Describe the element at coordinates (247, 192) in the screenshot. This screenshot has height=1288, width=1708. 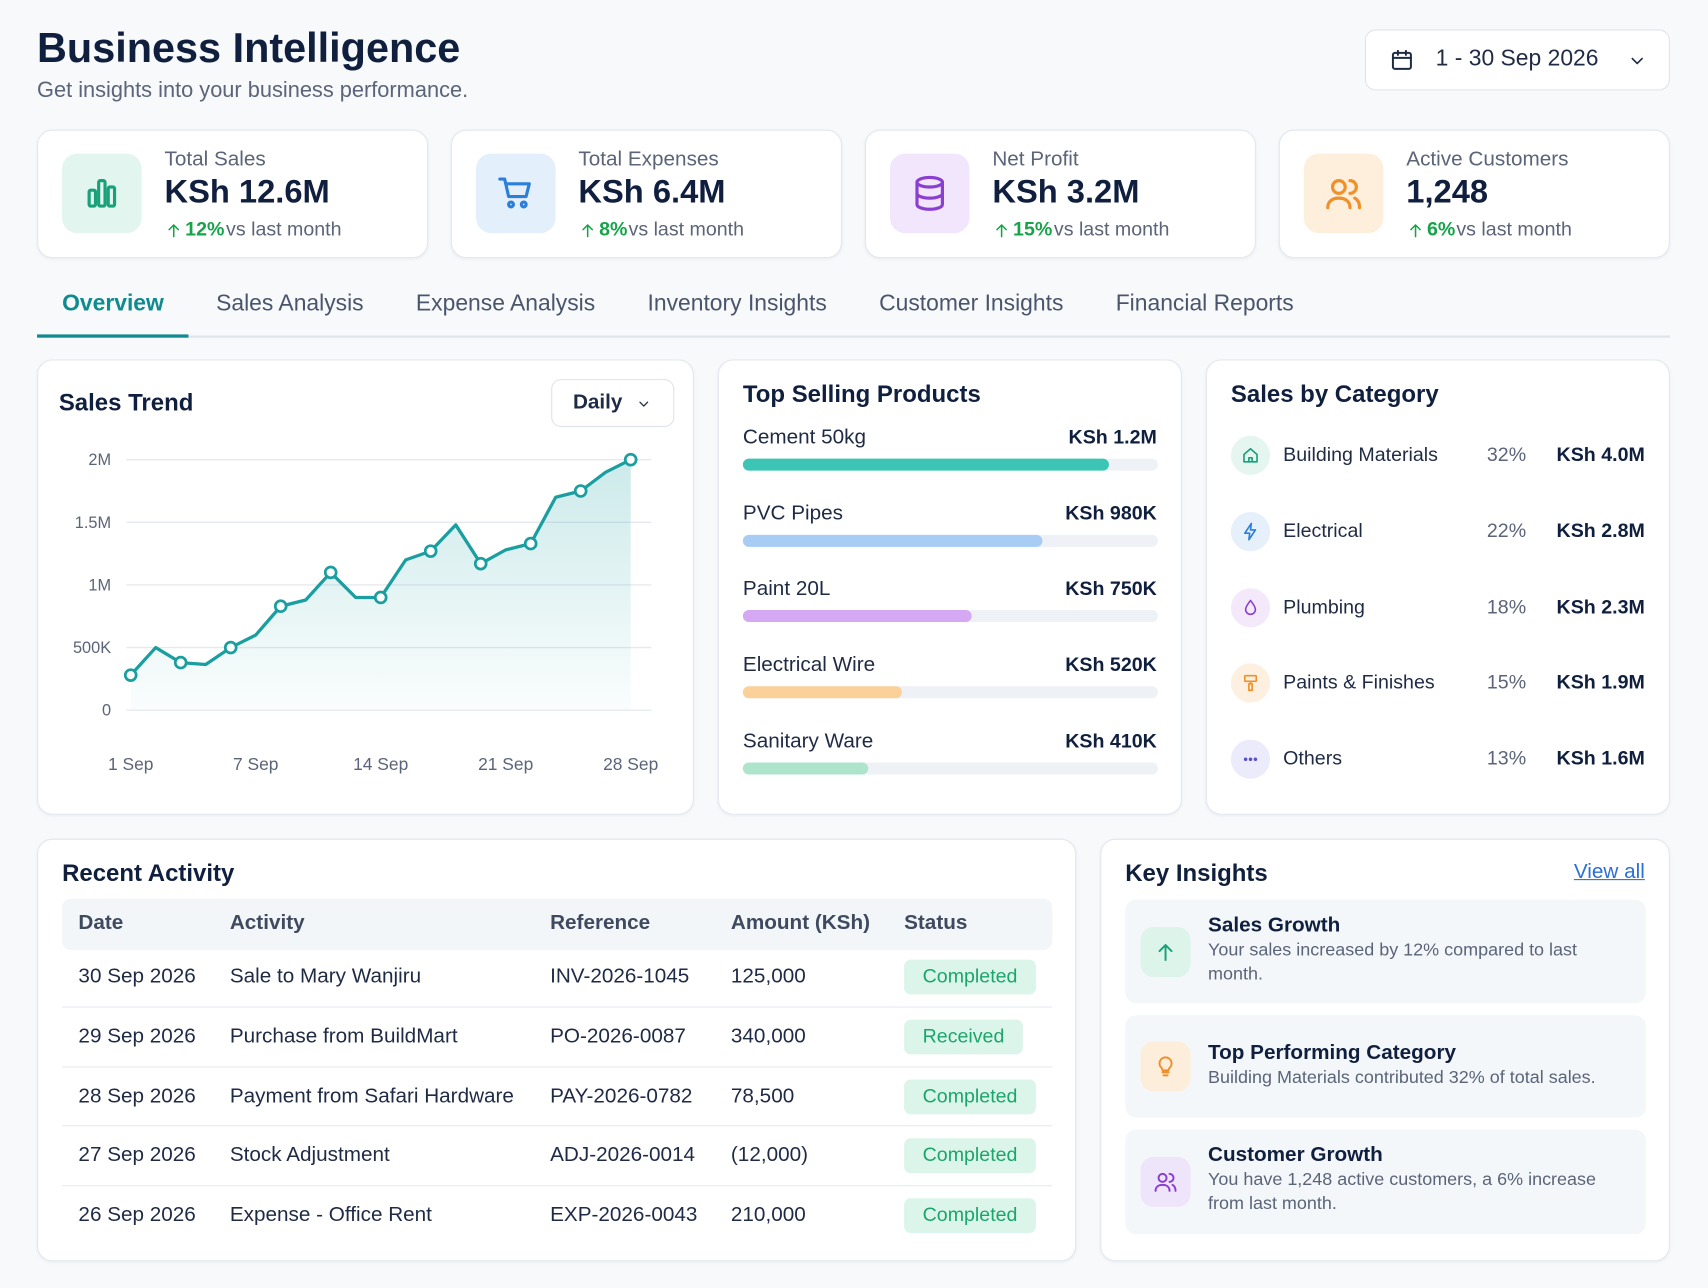
I see `kpi-value: KSh 12.6M` at that location.